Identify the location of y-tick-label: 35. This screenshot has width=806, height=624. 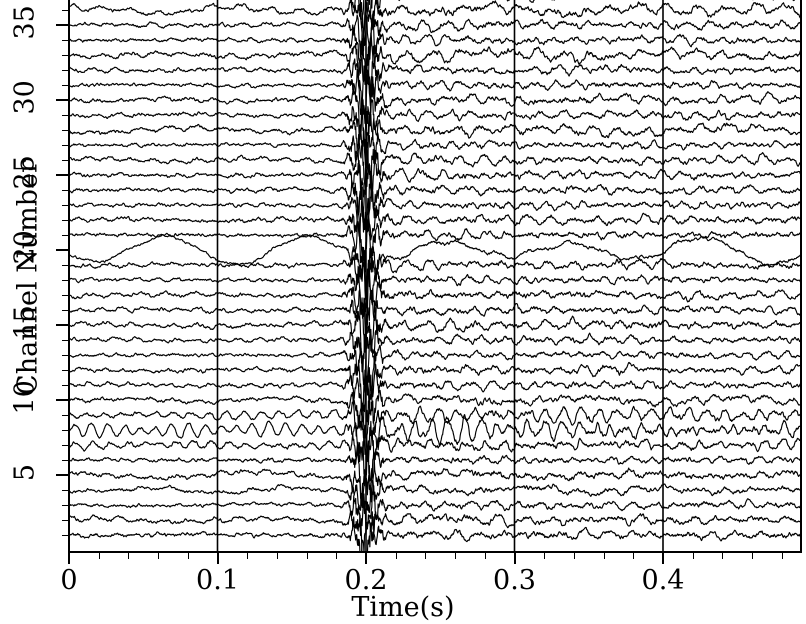
(25, 22).